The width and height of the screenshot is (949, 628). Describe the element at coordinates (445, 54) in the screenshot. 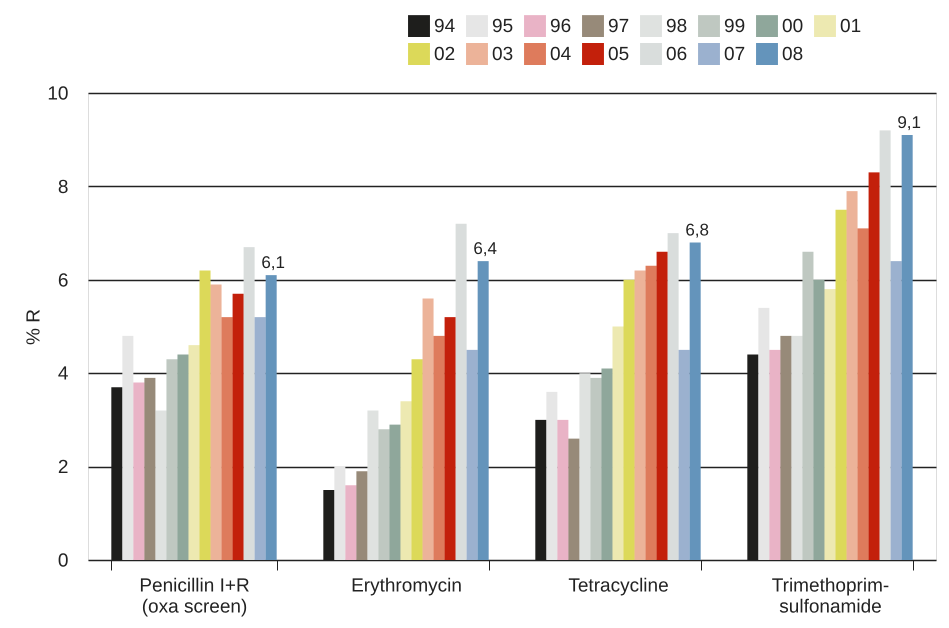

I see `legend-label: 02` at that location.